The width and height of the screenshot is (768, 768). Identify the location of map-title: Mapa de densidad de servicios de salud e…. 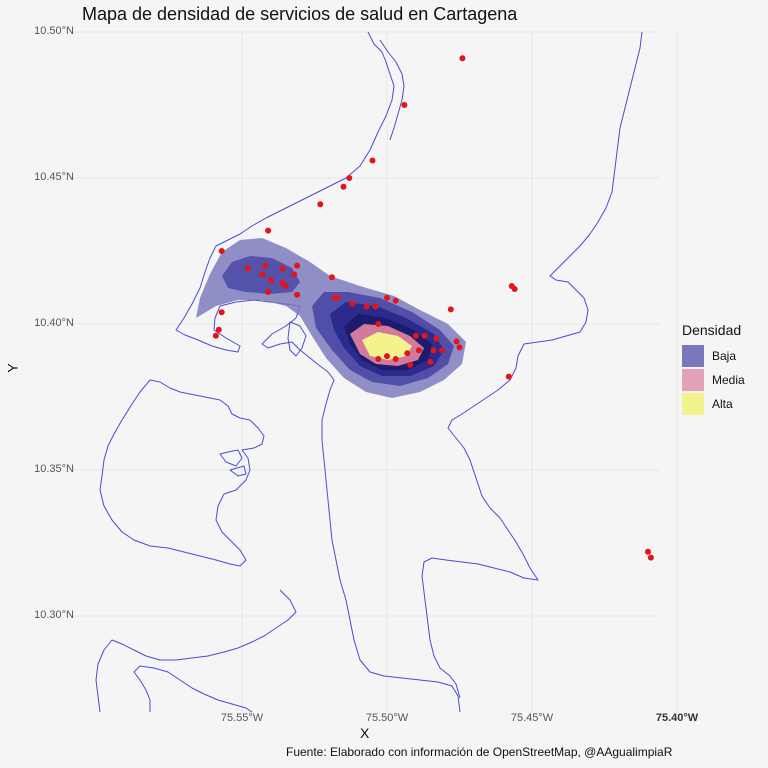
(300, 14).